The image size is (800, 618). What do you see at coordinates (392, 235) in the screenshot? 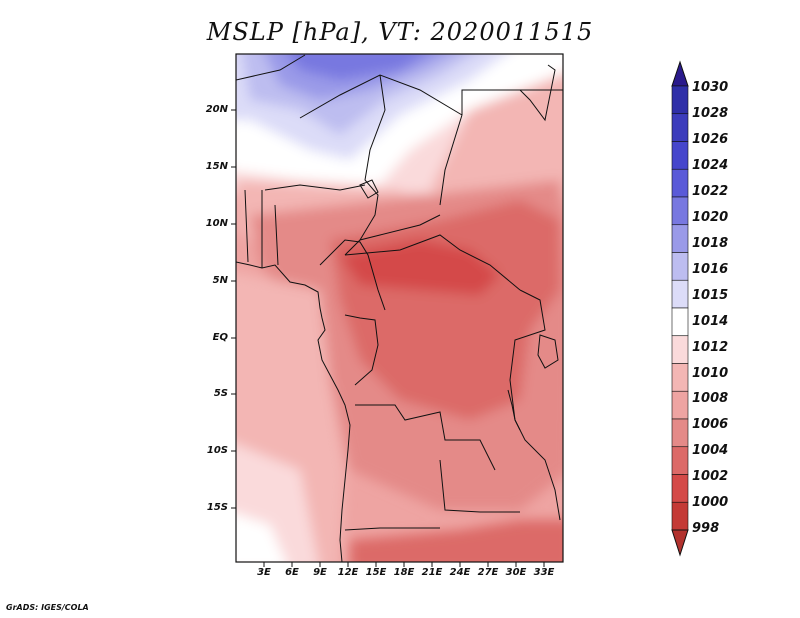
I see `border-chad-car` at bounding box center [392, 235].